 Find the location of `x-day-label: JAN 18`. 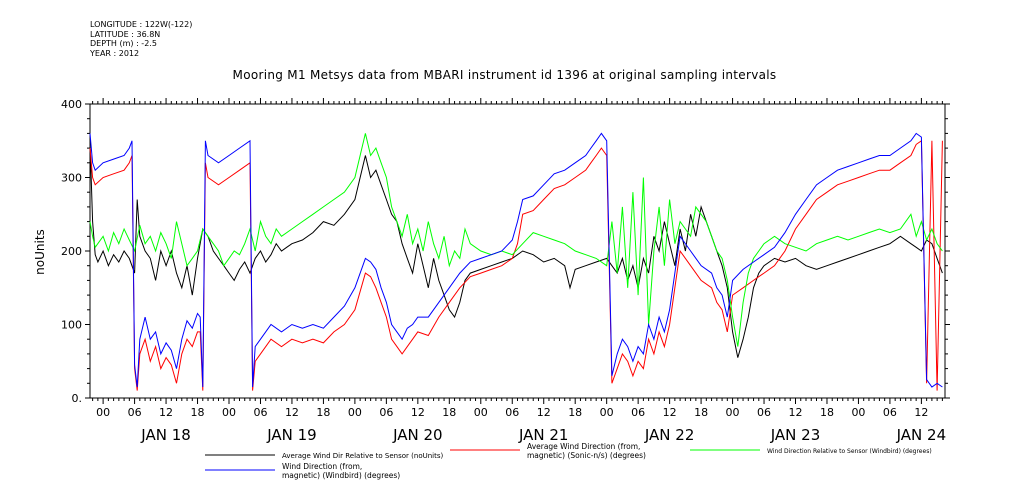

x-day-label: JAN 18 is located at coordinates (165, 435).